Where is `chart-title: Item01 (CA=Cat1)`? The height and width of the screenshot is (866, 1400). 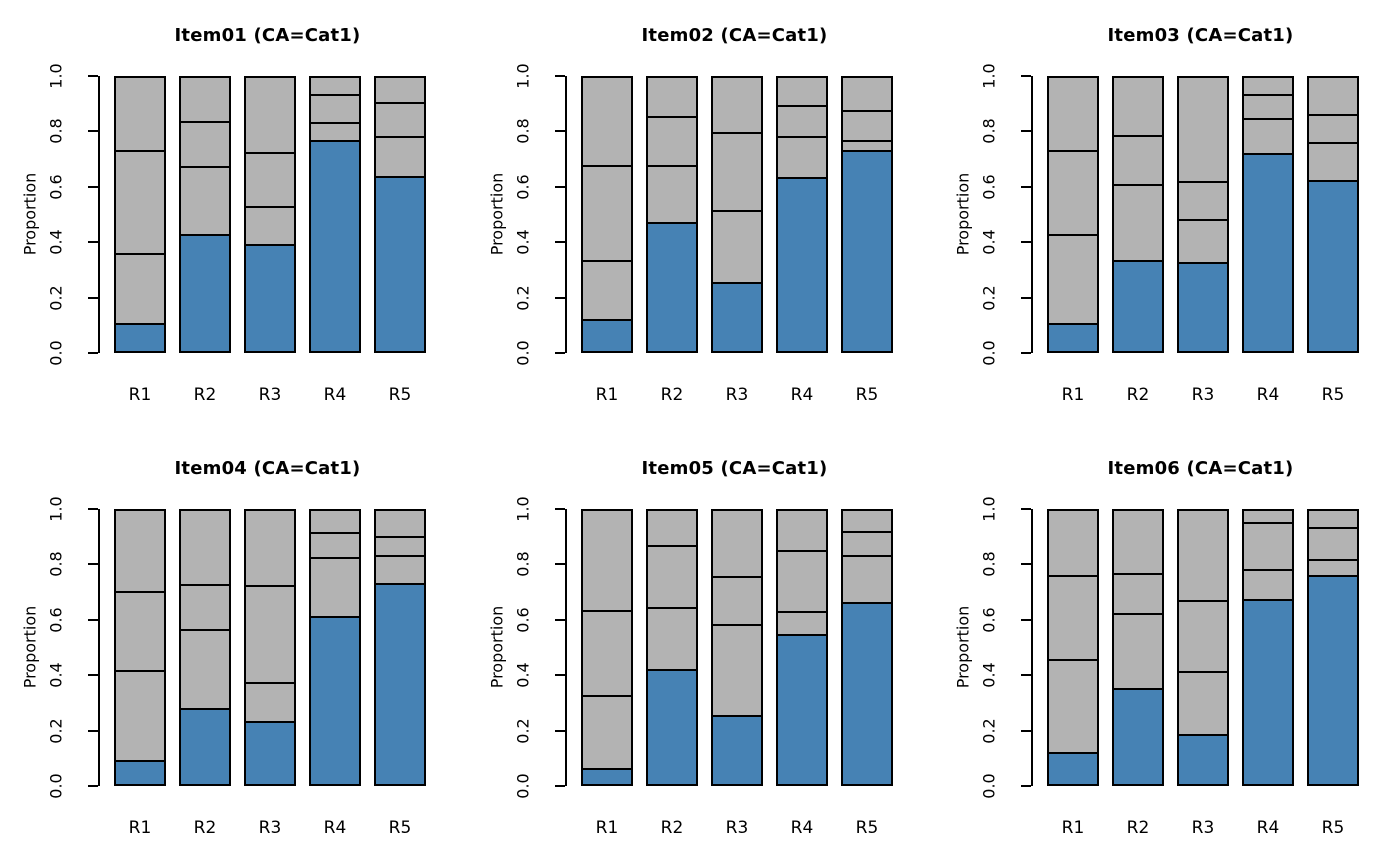 chart-title: Item01 (CA=Cat1) is located at coordinates (267, 35).